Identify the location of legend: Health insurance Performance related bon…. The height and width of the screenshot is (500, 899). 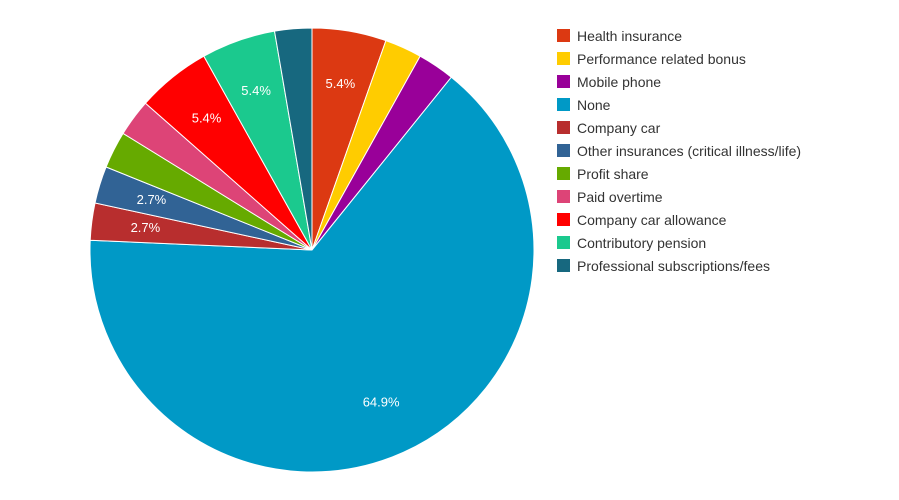
(679, 150).